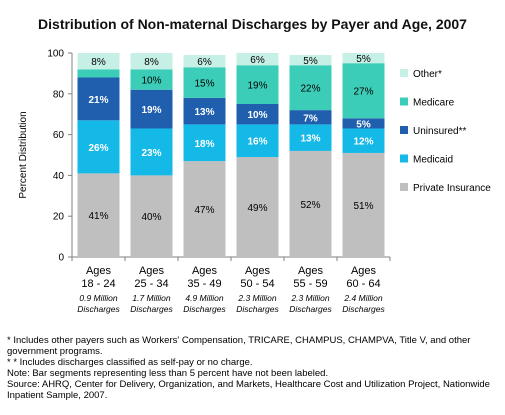 The height and width of the screenshot is (415, 505). What do you see at coordinates (23, 154) in the screenshot?
I see `y-axis-label: Percent Distribution` at bounding box center [23, 154].